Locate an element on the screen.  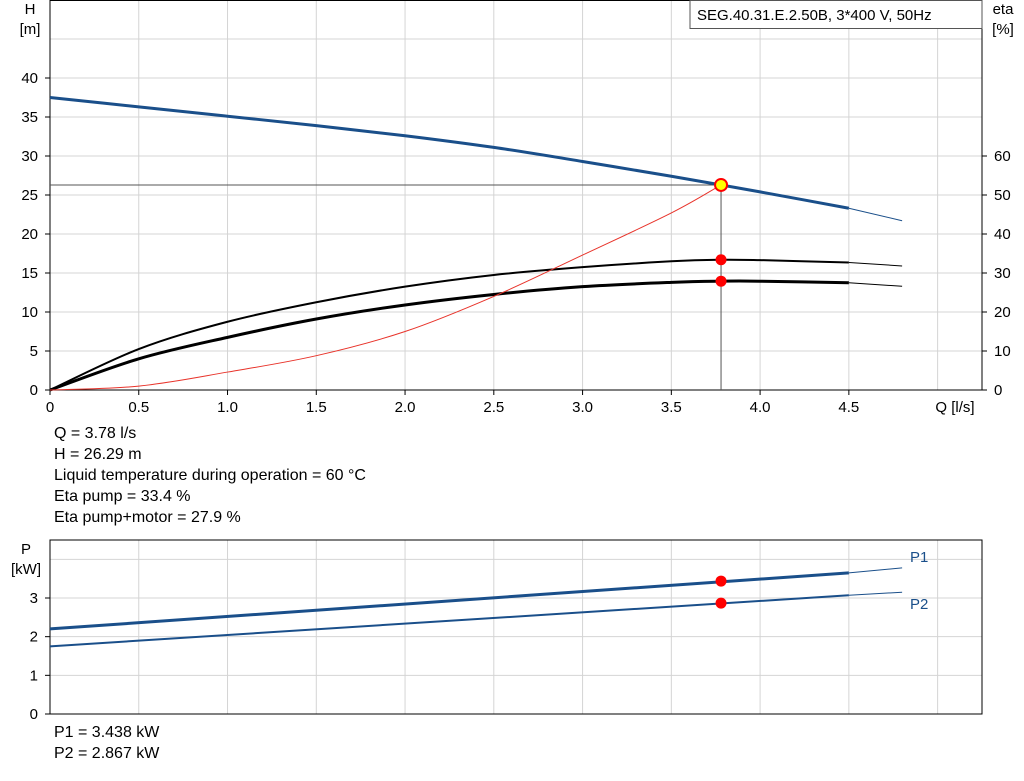
x-tick-label: 0 is located at coordinates (50, 407).